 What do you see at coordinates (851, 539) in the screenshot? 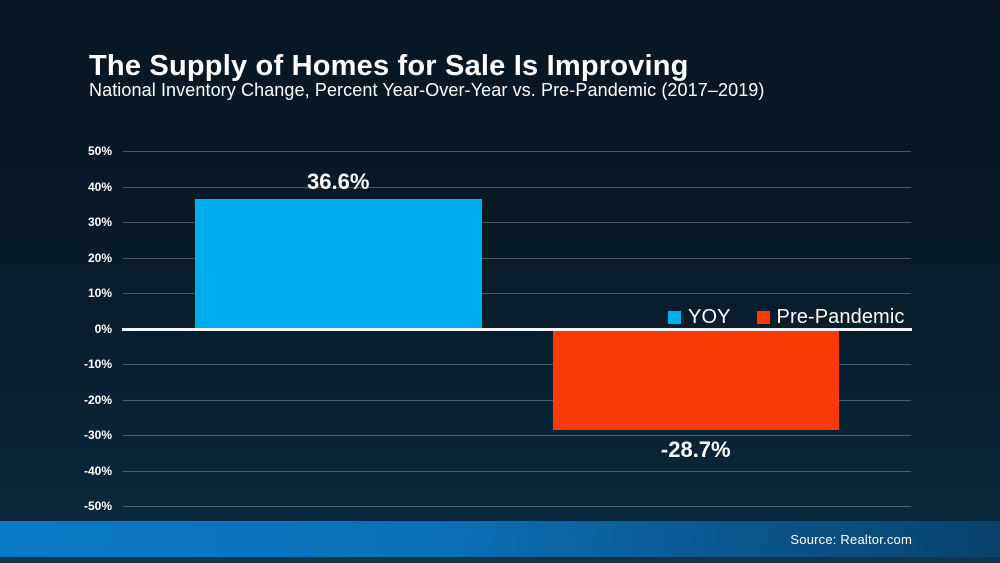
I see `source-text: Source: Realtor.com` at bounding box center [851, 539].